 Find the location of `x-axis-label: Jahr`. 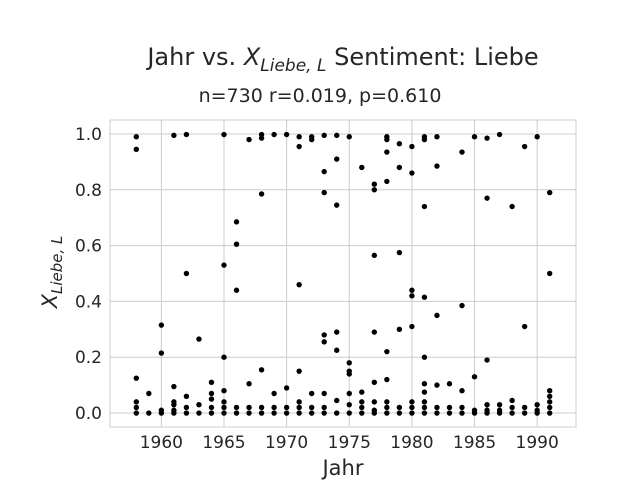

x-axis-label: Jahr is located at coordinates (341, 468).